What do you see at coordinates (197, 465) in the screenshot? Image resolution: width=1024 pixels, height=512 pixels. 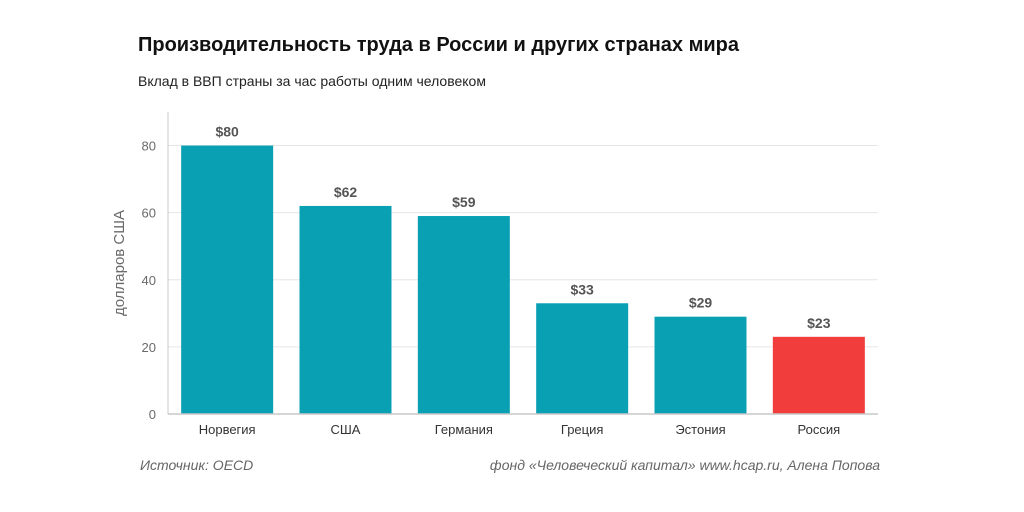 I see `source-note: Источник: OECD` at bounding box center [197, 465].